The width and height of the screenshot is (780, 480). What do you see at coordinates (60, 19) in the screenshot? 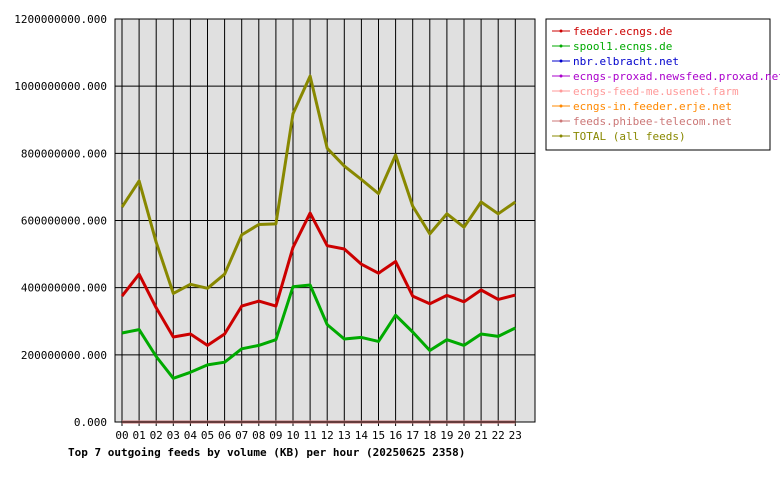
I see `y-tick-label: 1200000000.000` at bounding box center [60, 19].